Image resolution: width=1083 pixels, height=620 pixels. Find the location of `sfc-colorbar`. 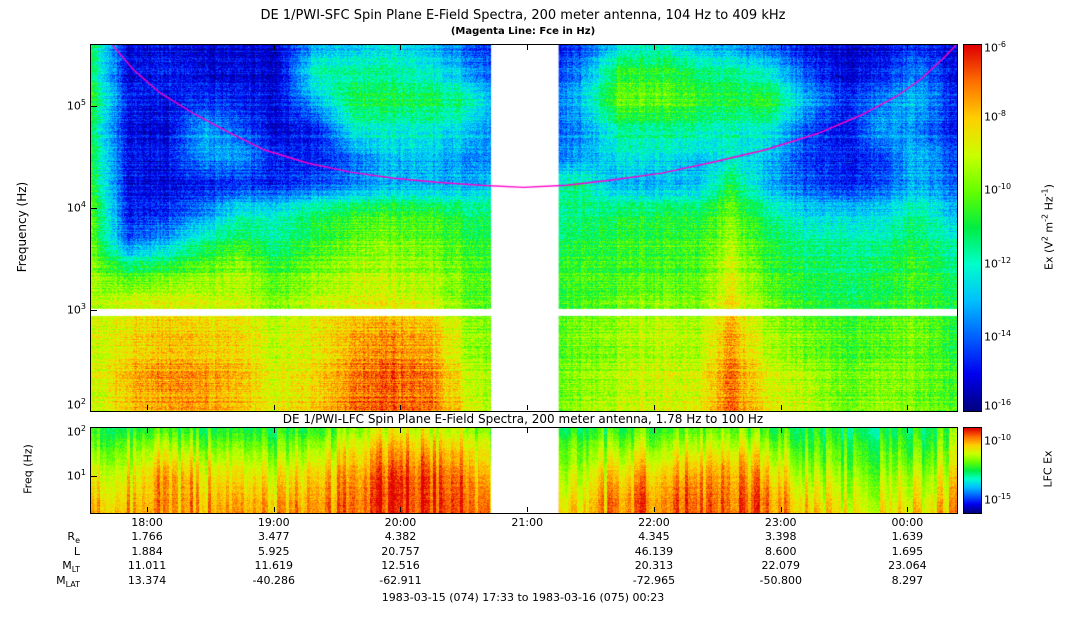

sfc-colorbar is located at coordinates (972, 228).